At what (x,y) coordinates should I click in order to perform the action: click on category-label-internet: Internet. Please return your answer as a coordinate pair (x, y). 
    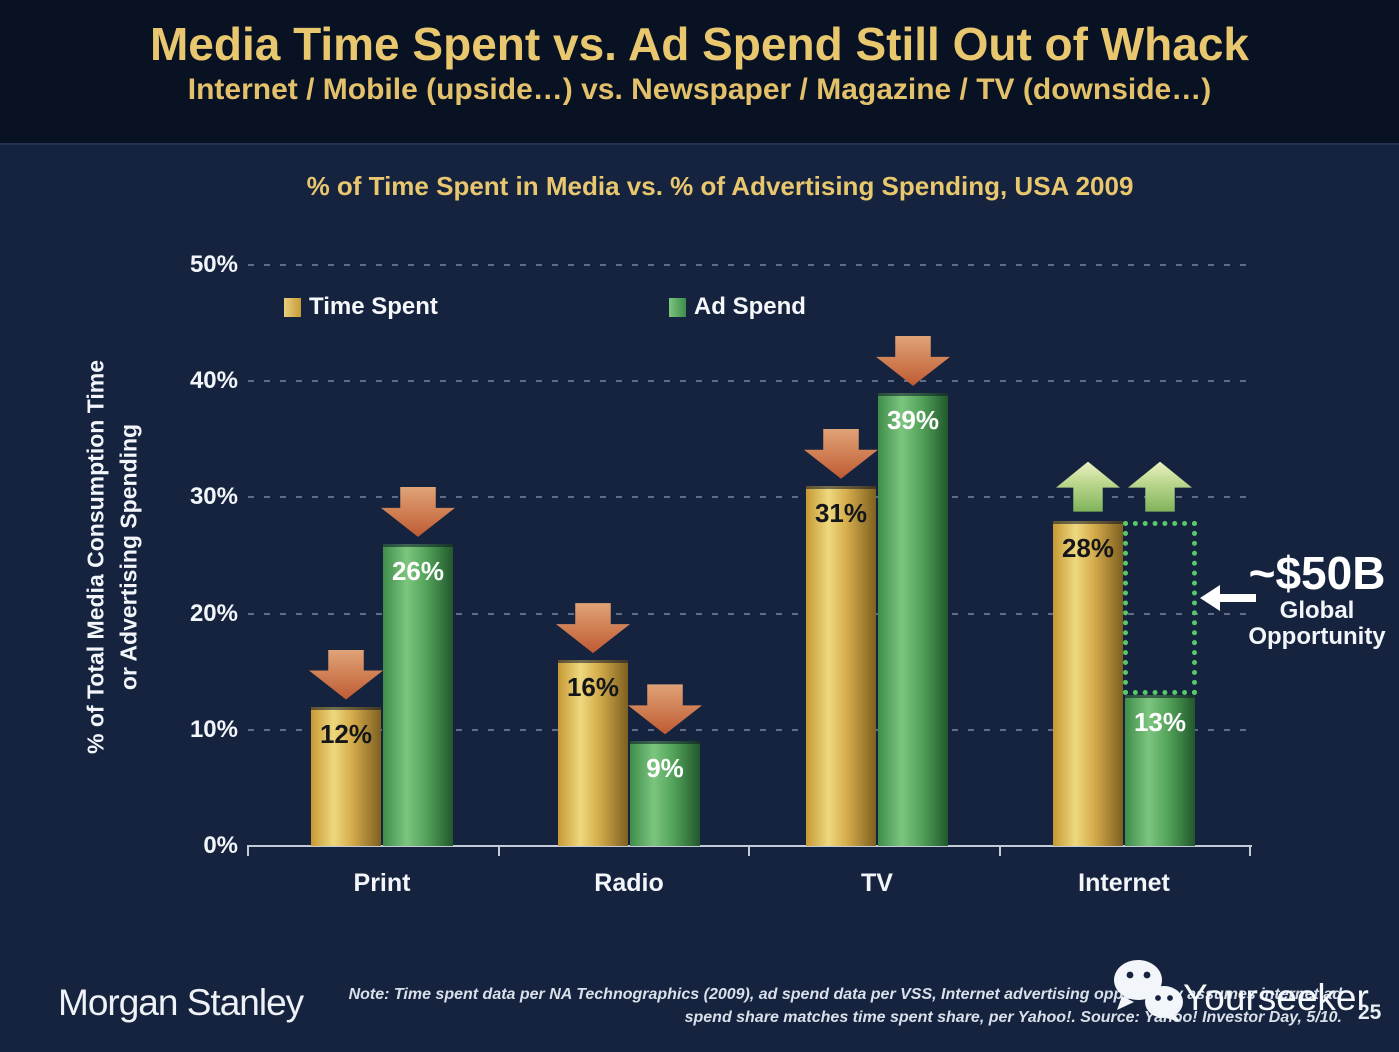
    Looking at the image, I should click on (1124, 883).